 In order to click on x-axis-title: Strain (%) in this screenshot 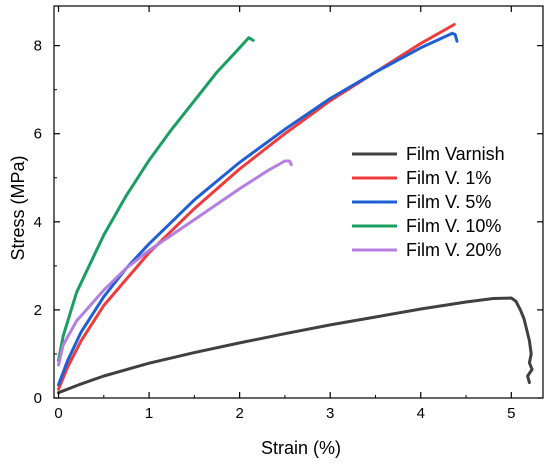, I will do `click(301, 448)`.